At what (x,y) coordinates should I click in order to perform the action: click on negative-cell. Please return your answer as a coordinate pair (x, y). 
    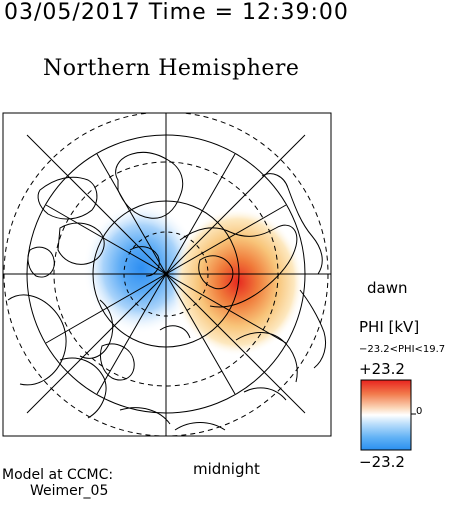
    Looking at the image, I should click on (141, 268).